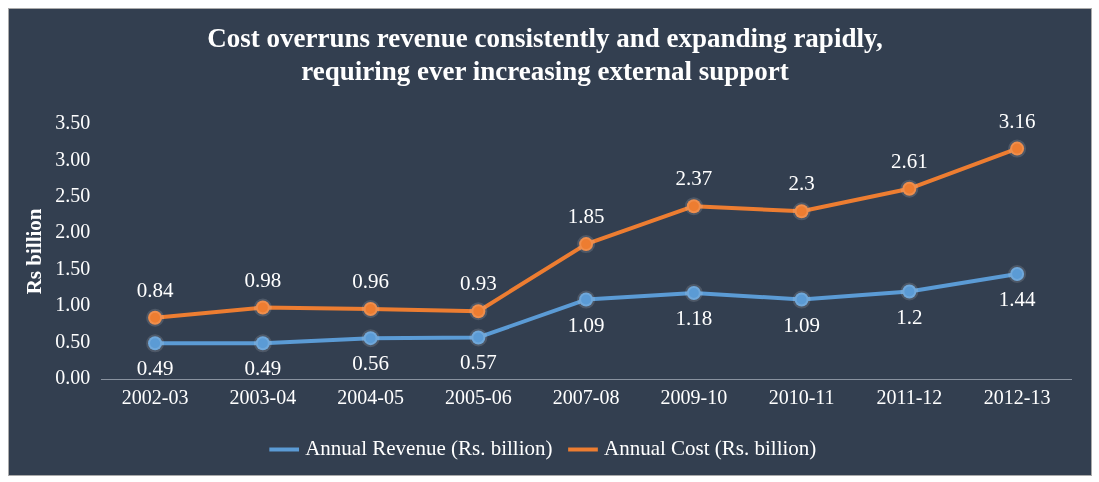 The image size is (1099, 482). I want to click on data-label: 0.84, so click(155, 289).